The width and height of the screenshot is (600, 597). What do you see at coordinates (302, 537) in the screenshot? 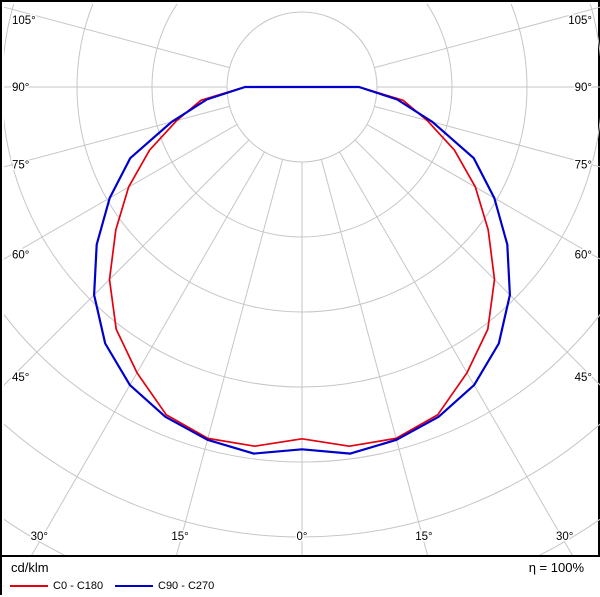
I see `angle-label: 0°` at bounding box center [302, 537].